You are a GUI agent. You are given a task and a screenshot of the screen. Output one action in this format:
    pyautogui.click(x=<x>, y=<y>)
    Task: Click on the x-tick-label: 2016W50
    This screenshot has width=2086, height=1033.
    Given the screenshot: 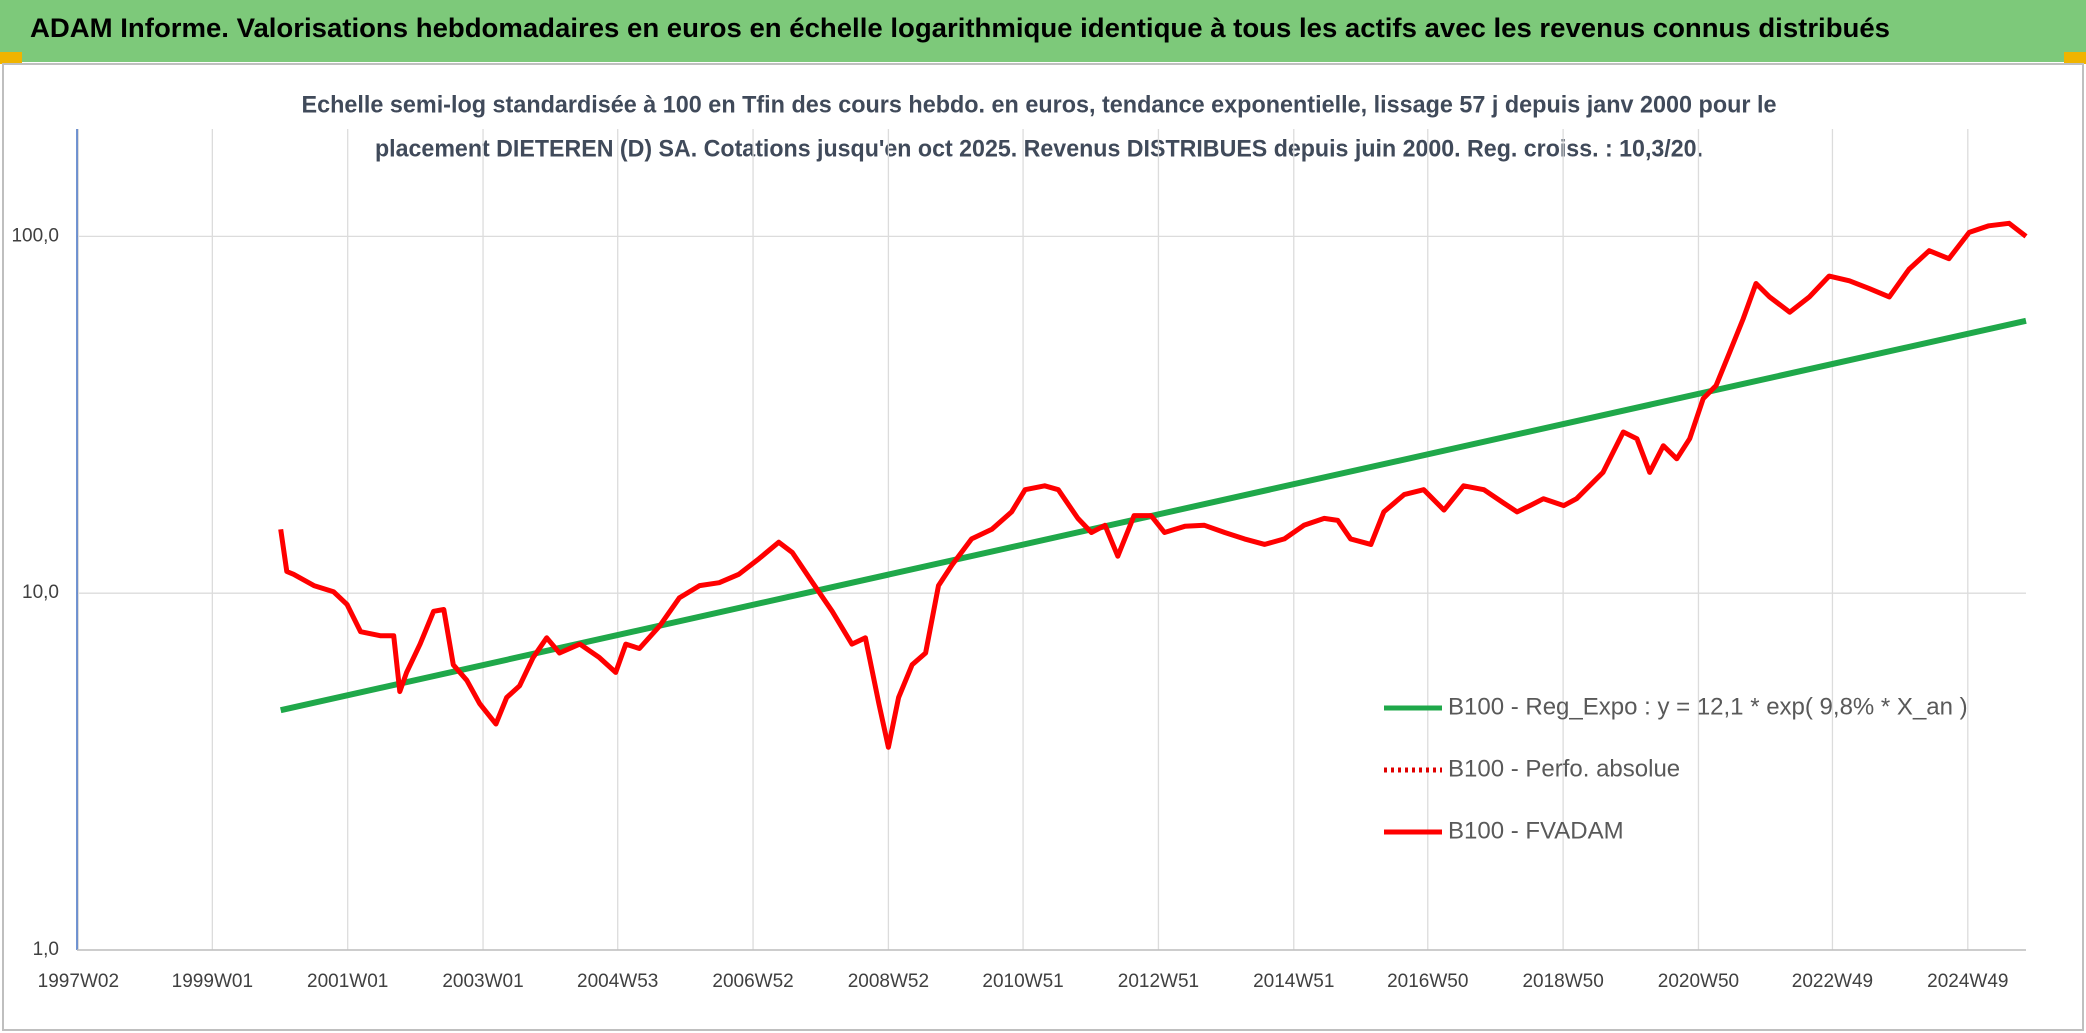 What is the action you would take?
    pyautogui.click(x=1427, y=981)
    